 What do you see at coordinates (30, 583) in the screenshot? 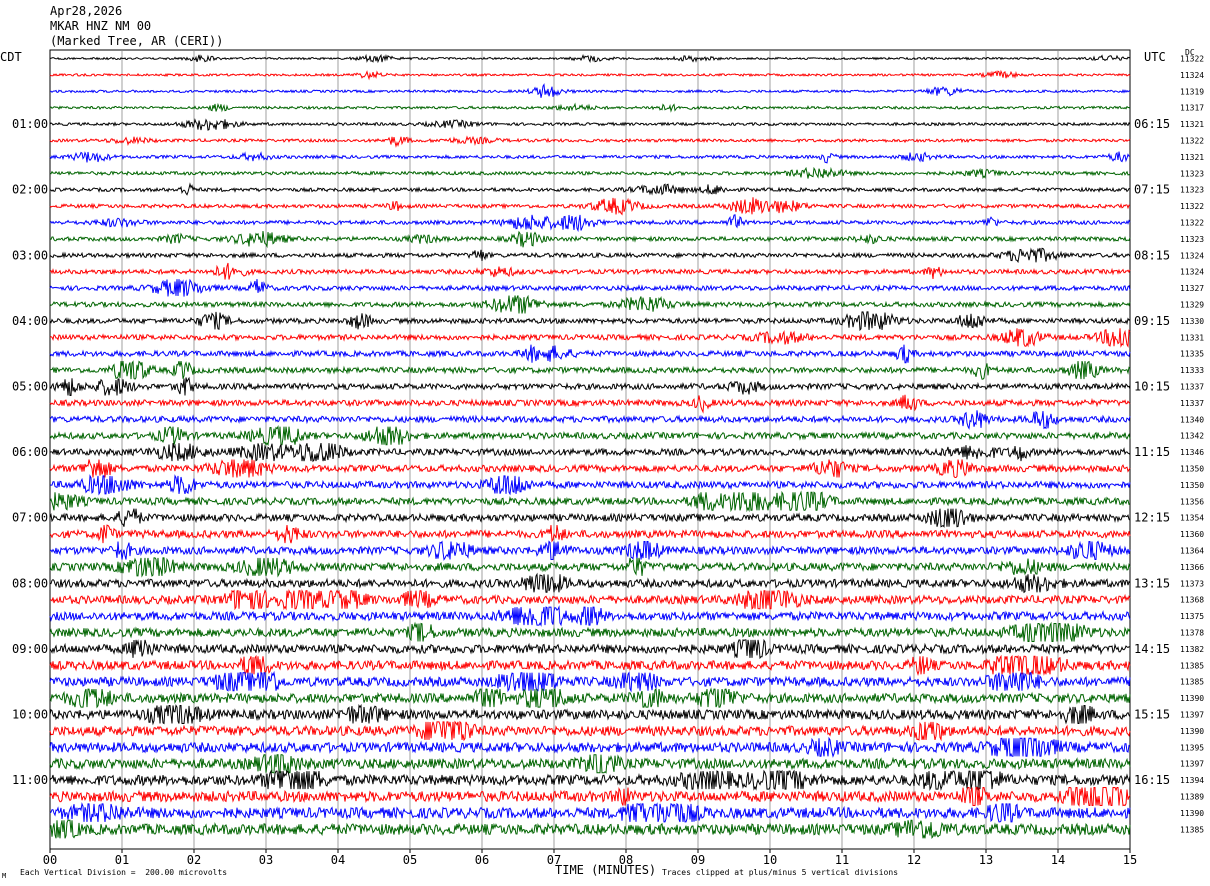
I see `left-hour-label: 08:00` at bounding box center [30, 583].